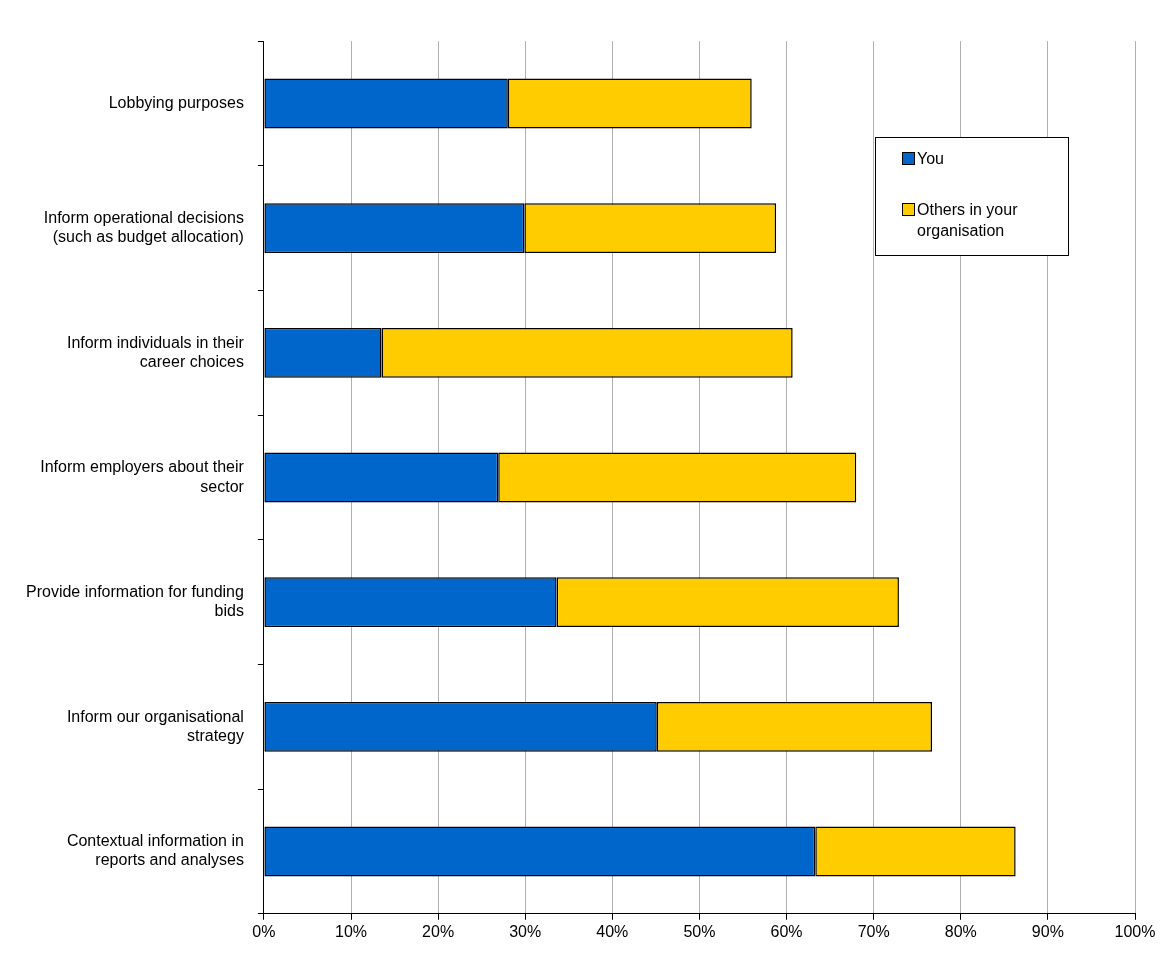 The image size is (1171, 957). What do you see at coordinates (143, 227) in the screenshot?
I see `y-tick-label: Inform operational decisions (such as budget allocation)` at bounding box center [143, 227].